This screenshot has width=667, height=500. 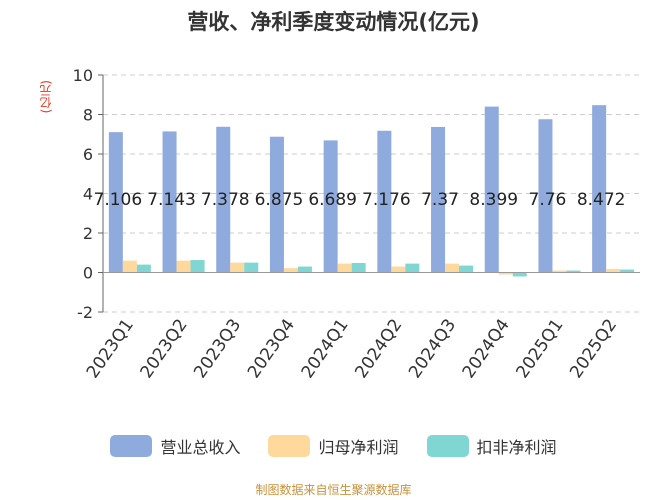 What do you see at coordinates (332, 200) in the screenshot?
I see `data-label-revenue: 6.689` at bounding box center [332, 200].